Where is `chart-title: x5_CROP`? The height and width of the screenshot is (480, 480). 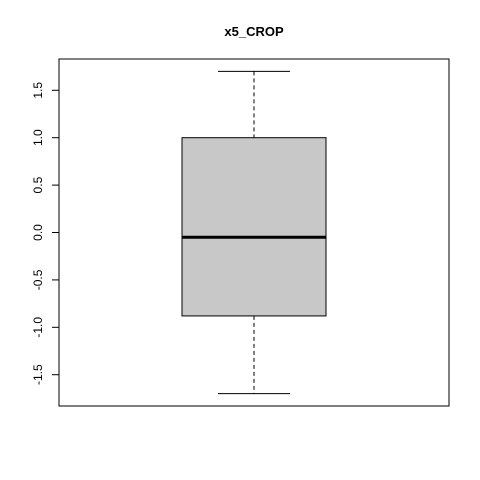 chart-title: x5_CROP is located at coordinates (254, 31).